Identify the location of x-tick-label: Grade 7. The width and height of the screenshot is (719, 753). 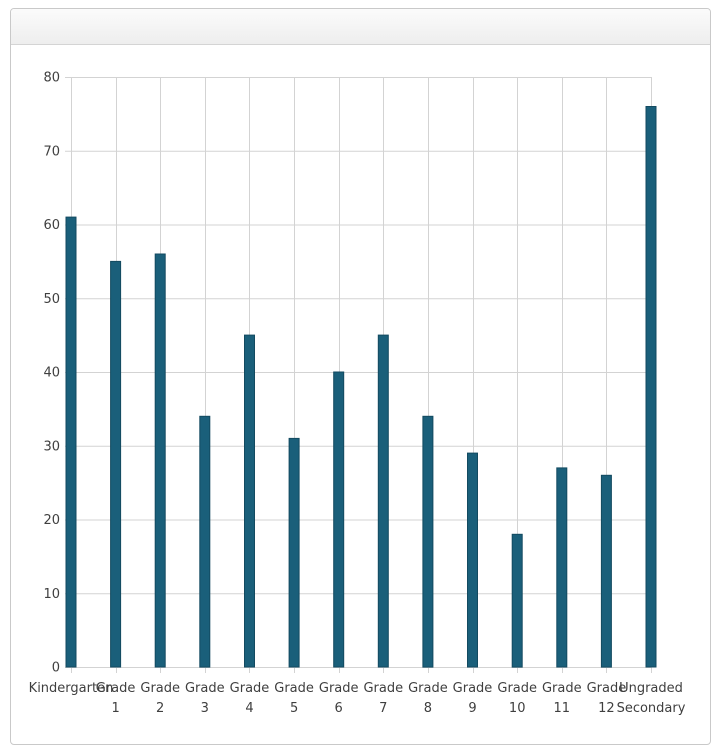
(383, 698).